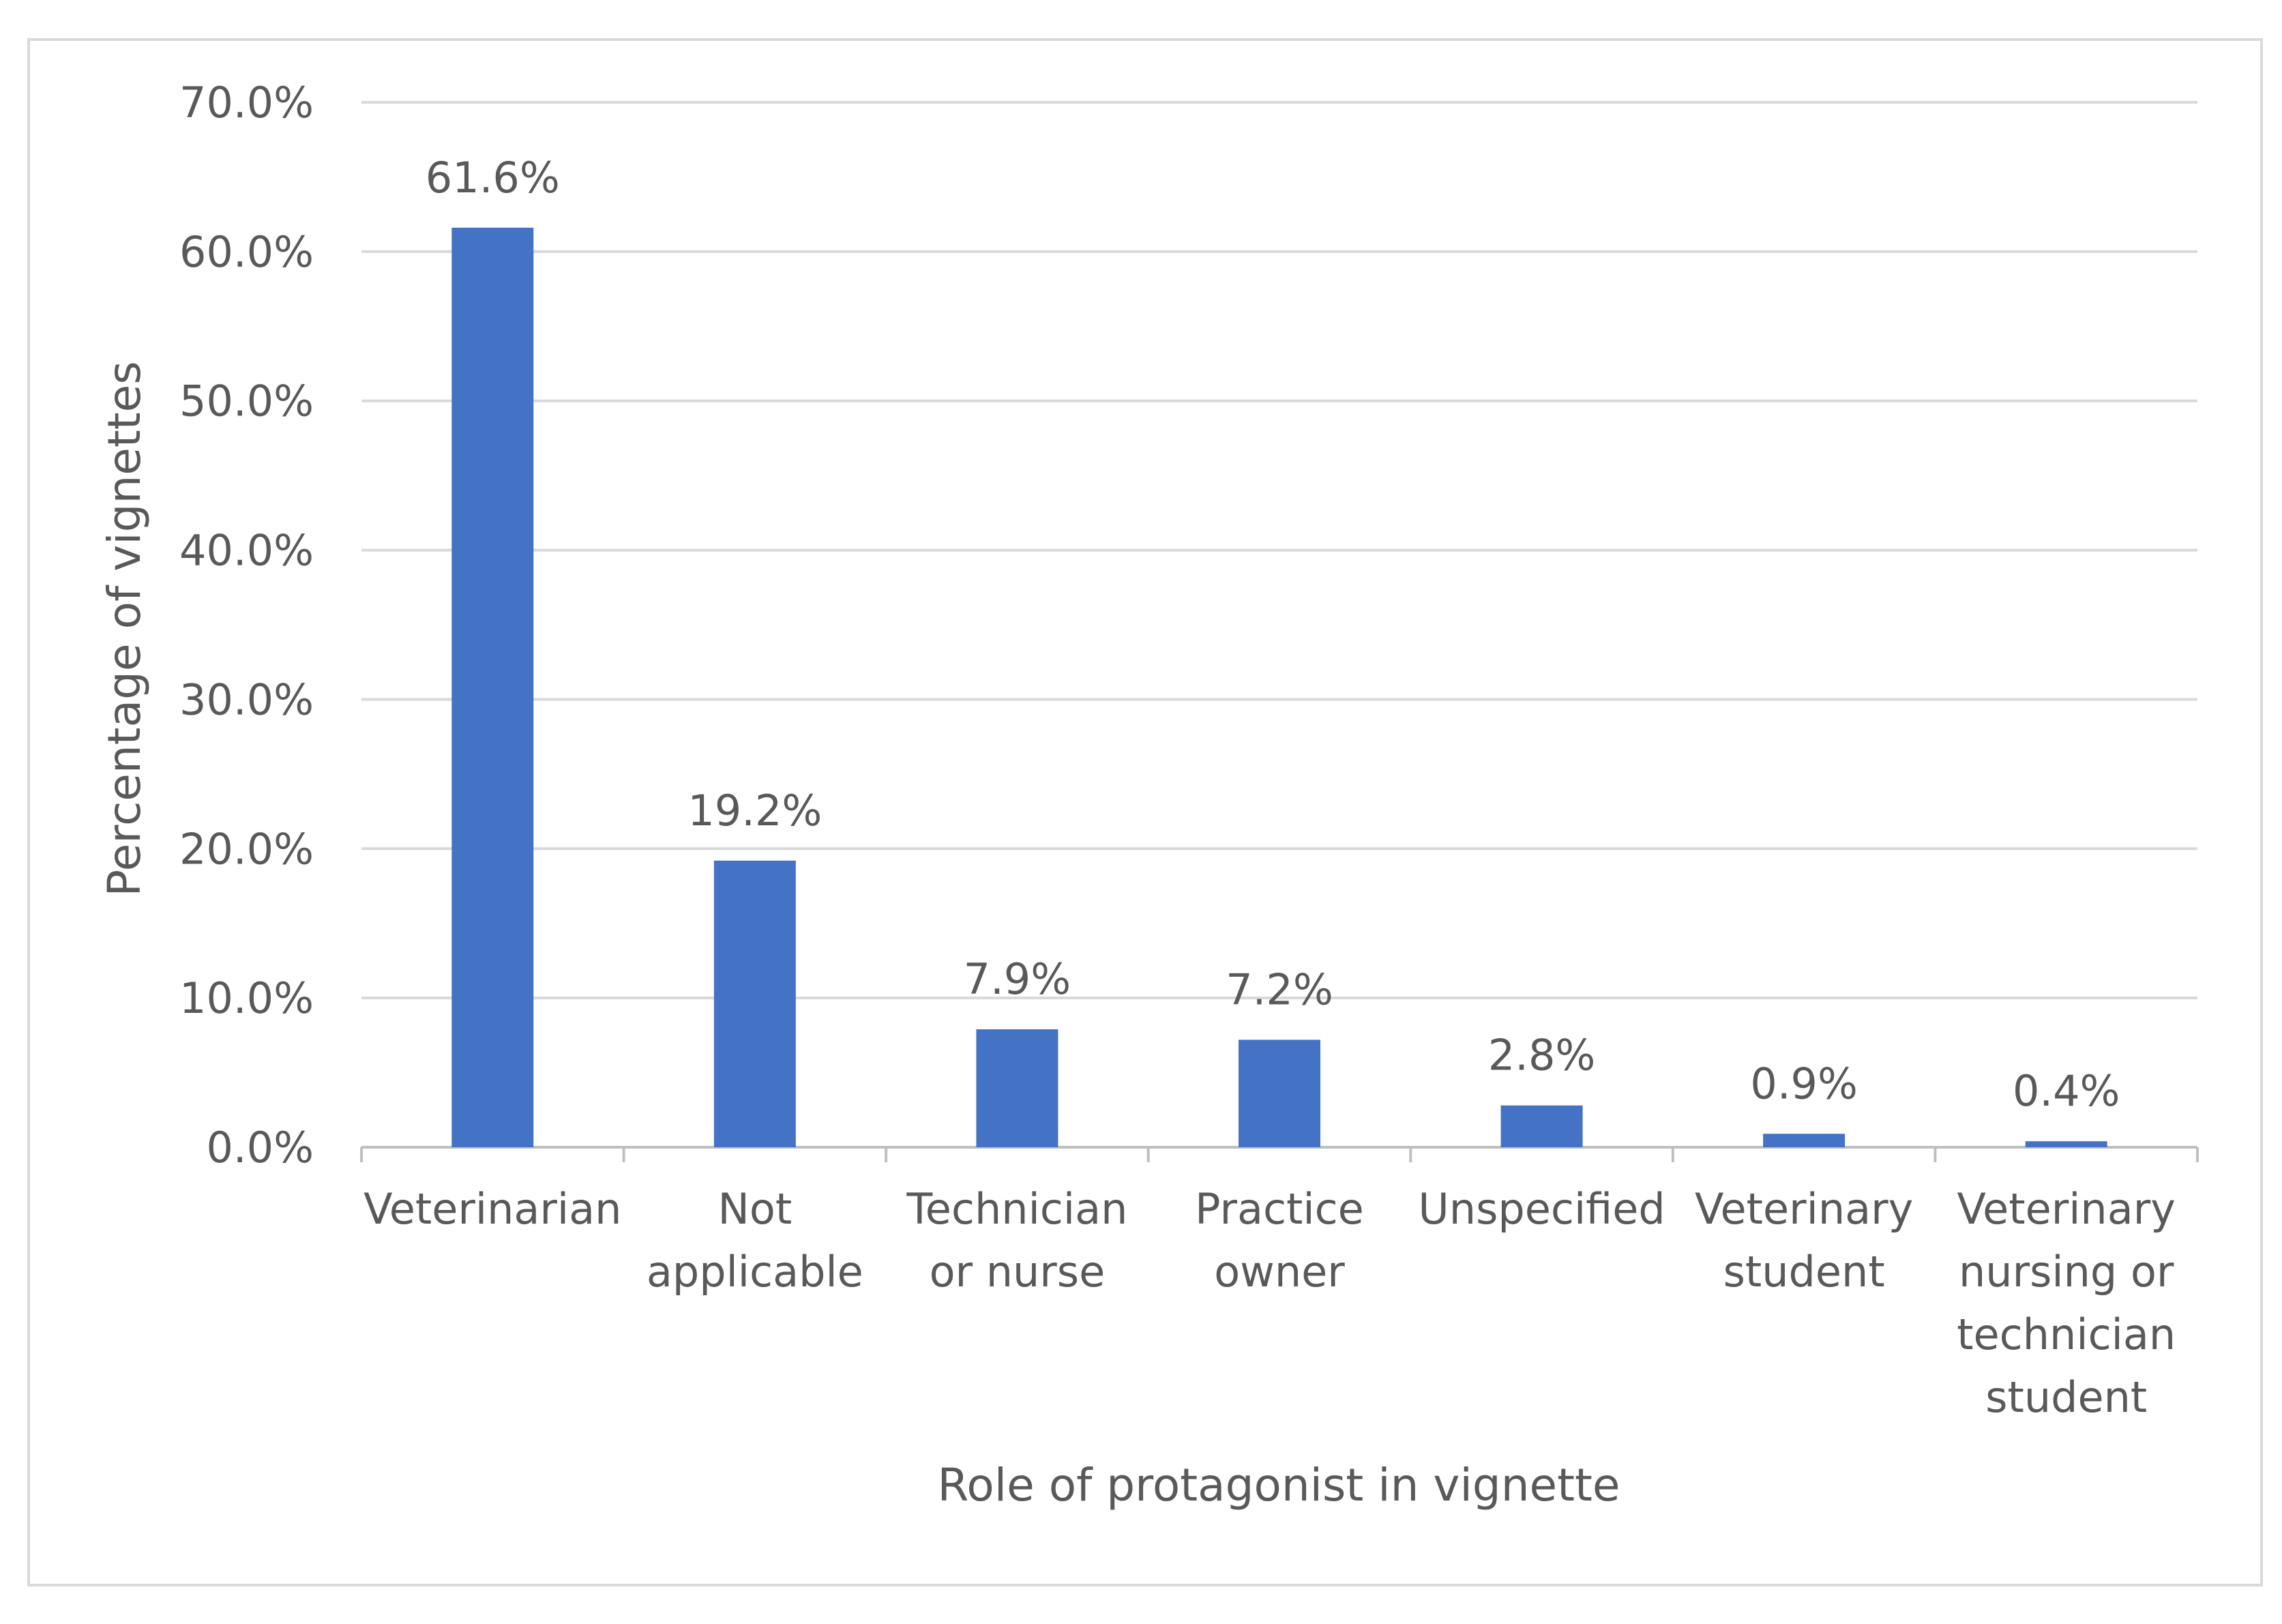  I want to click on x-tick-label: Not applicable, so click(755, 1240).